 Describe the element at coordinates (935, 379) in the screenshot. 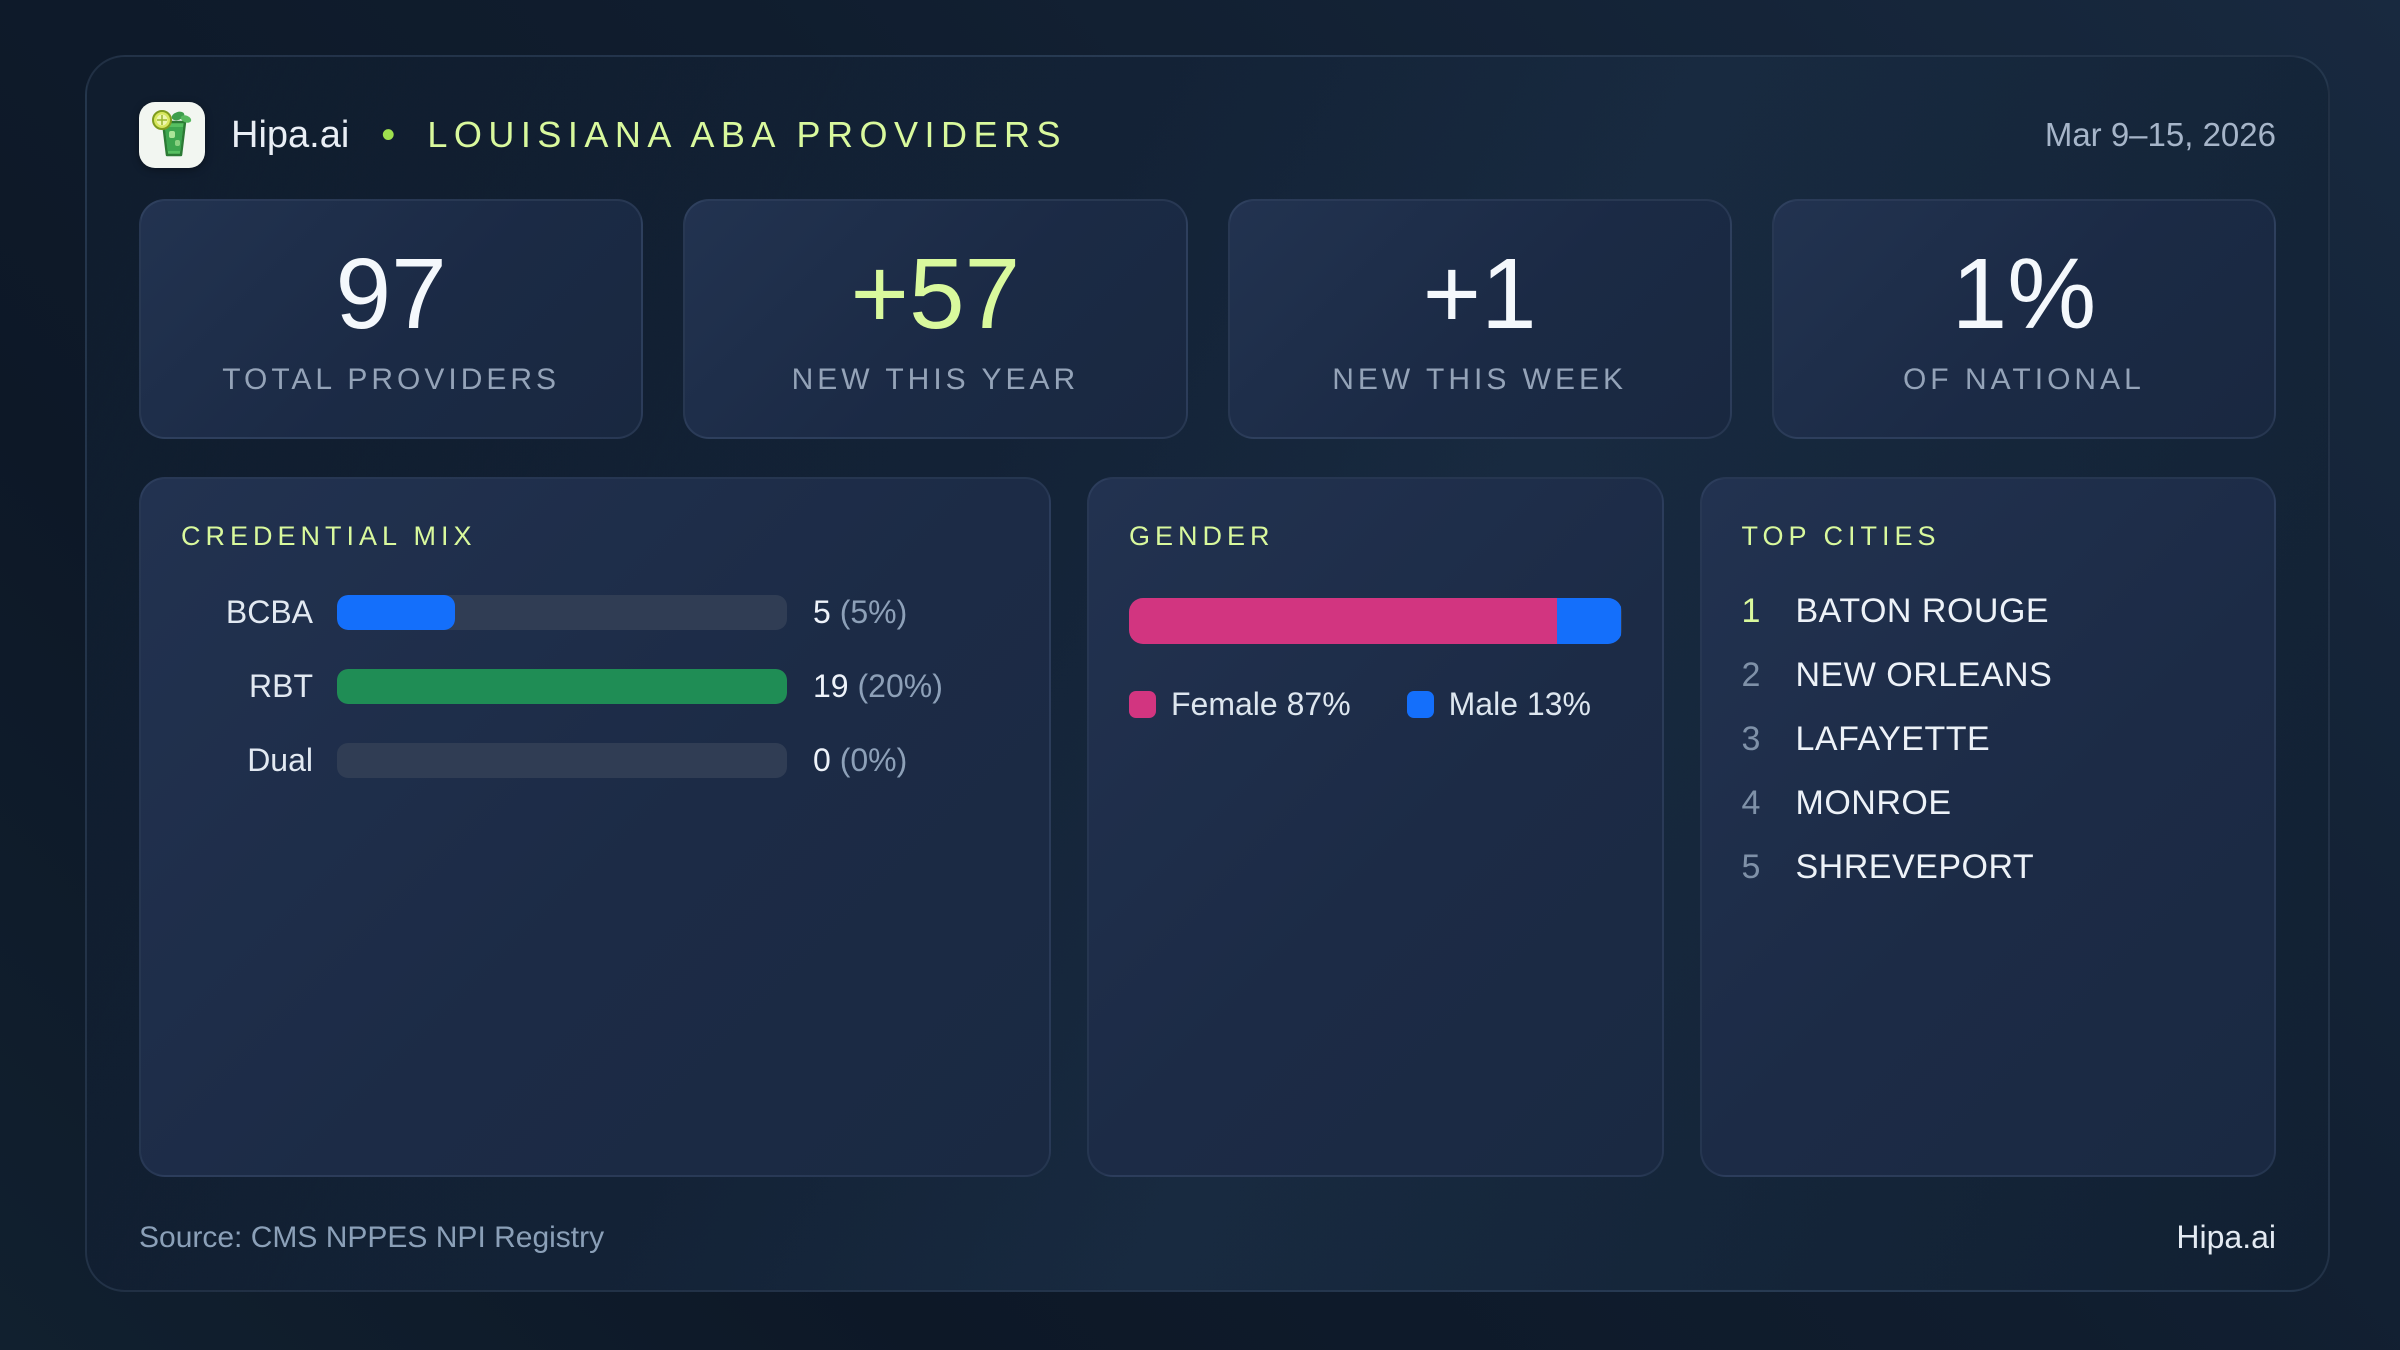

I see `stat-label: NEW THIS YEAR` at that location.